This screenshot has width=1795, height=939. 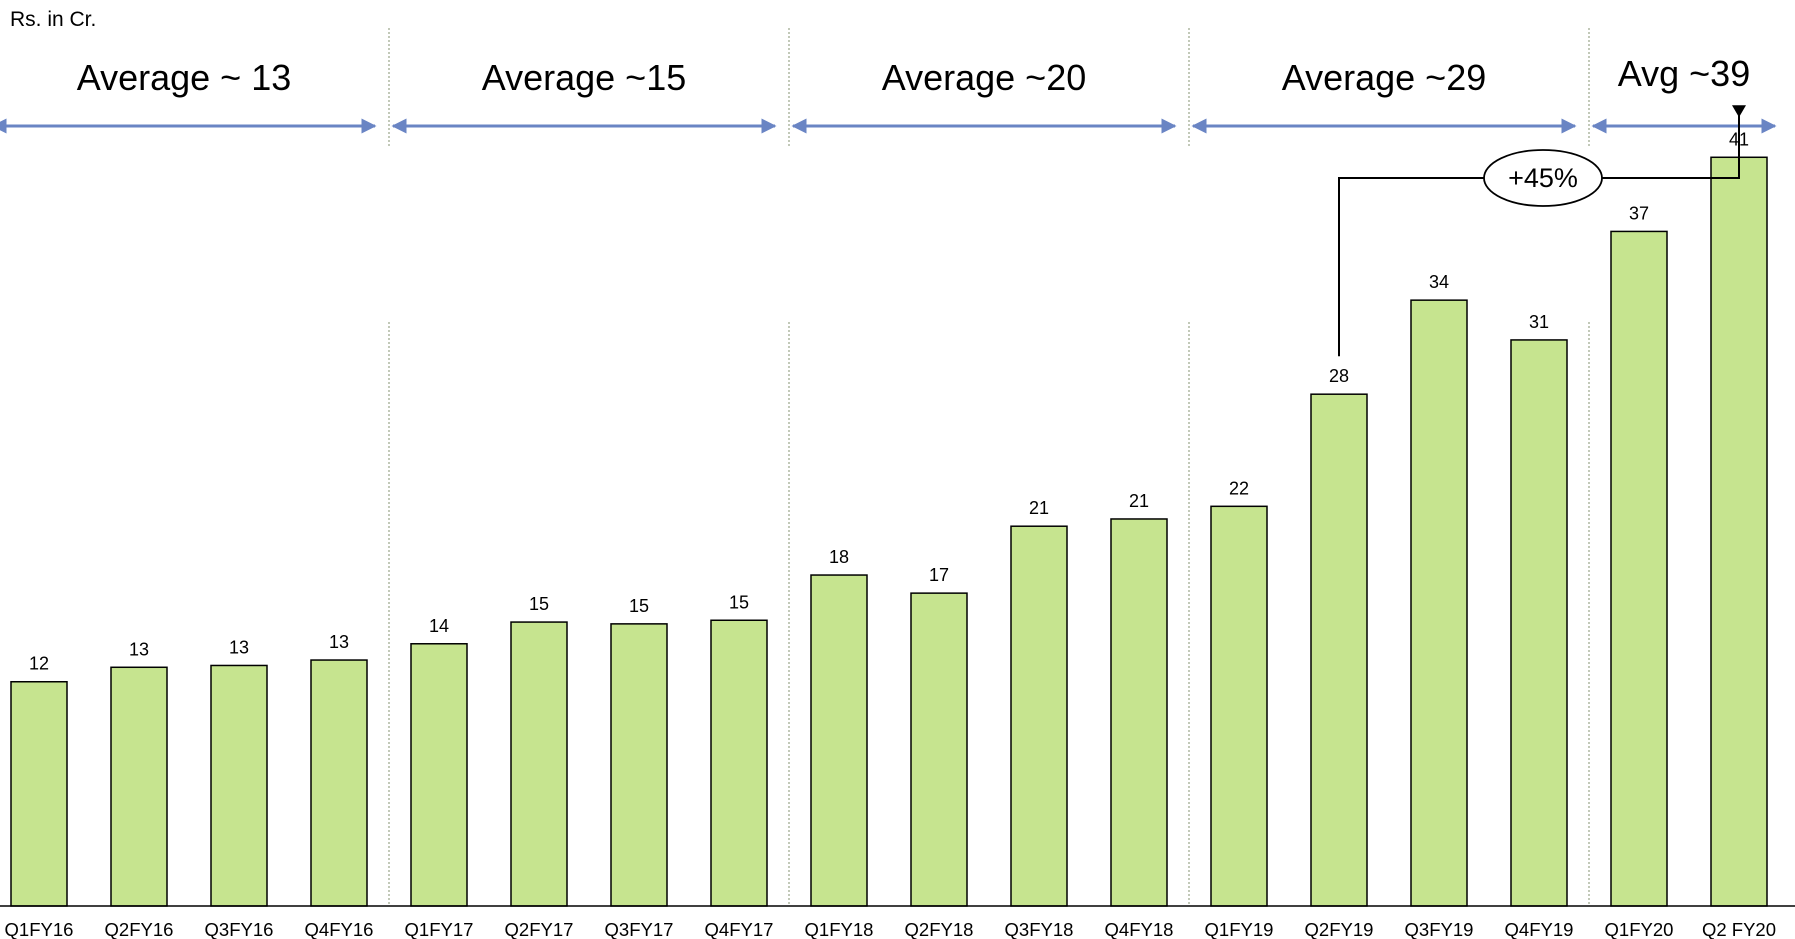 What do you see at coordinates (1039, 716) in the screenshot?
I see `bar-q3fy18` at bounding box center [1039, 716].